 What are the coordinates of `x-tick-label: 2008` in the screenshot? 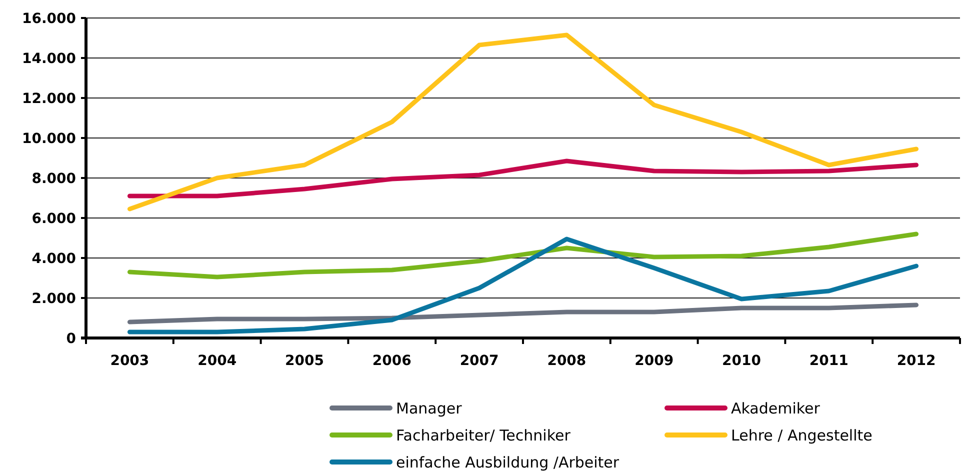 It's located at (566, 361).